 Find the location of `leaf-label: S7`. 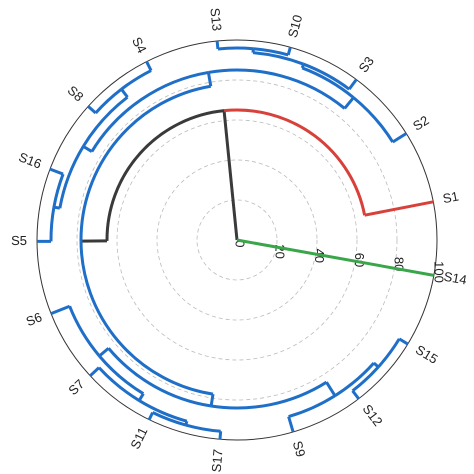

leaf-label: S7 is located at coordinates (76, 387).